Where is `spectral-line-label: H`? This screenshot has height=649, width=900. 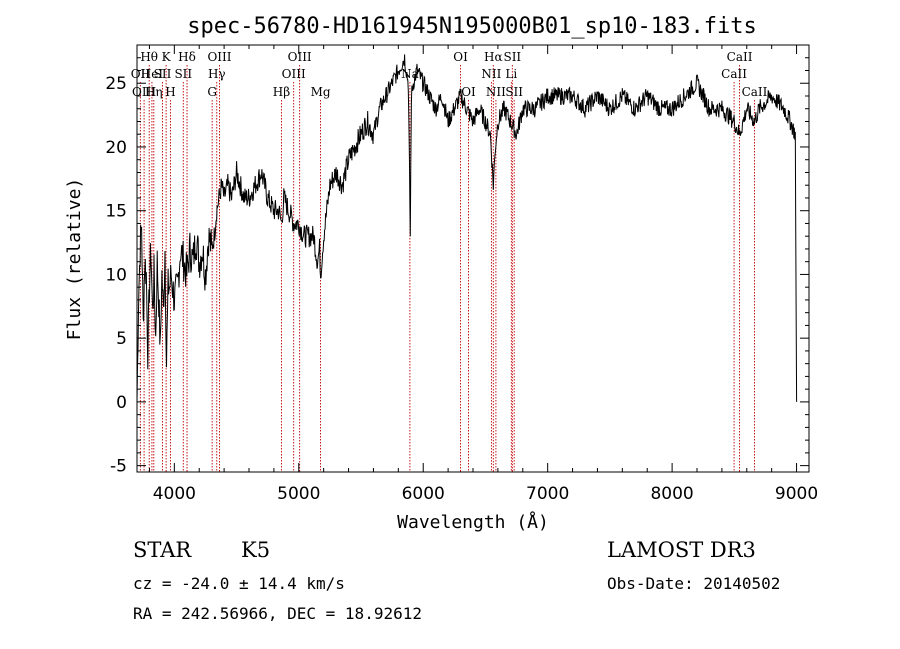 spectral-line-label: H is located at coordinates (170, 92).